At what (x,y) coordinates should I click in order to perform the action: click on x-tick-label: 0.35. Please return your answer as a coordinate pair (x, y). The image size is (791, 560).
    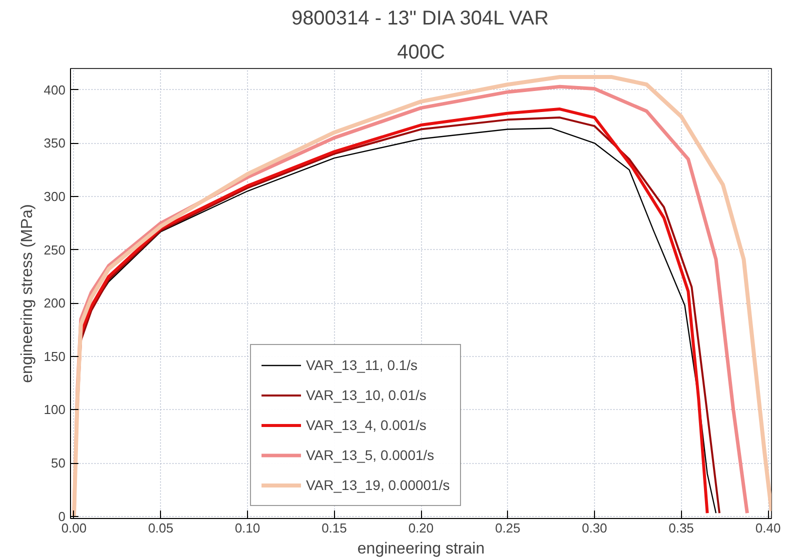
    Looking at the image, I should click on (681, 528).